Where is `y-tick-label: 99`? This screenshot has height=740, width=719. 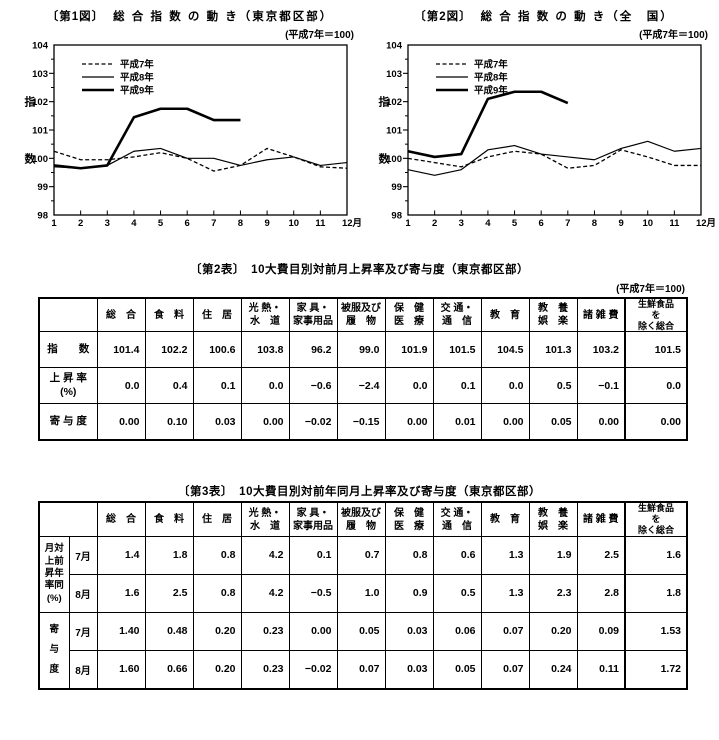
y-tick-label: 99 is located at coordinates (42, 187).